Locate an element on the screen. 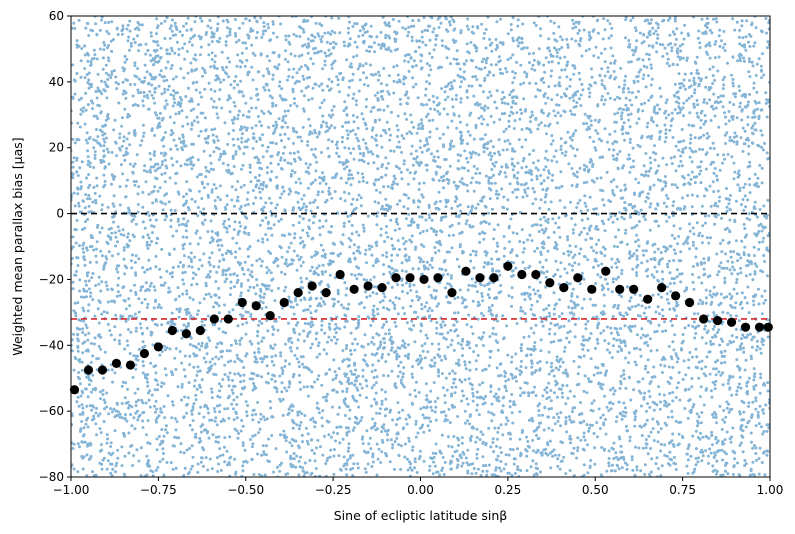 This screenshot has width=795, height=534. x-tick-label: −1.00 is located at coordinates (71, 490).